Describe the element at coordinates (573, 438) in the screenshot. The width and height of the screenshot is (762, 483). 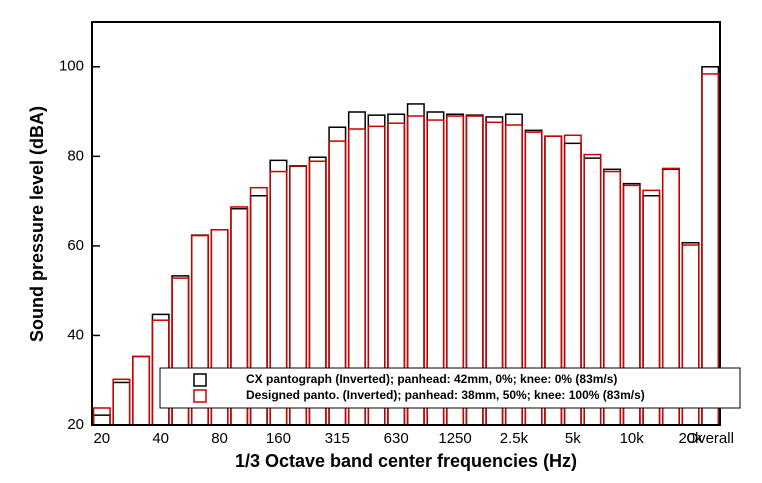
I see `x-tick-label: 5k` at that location.